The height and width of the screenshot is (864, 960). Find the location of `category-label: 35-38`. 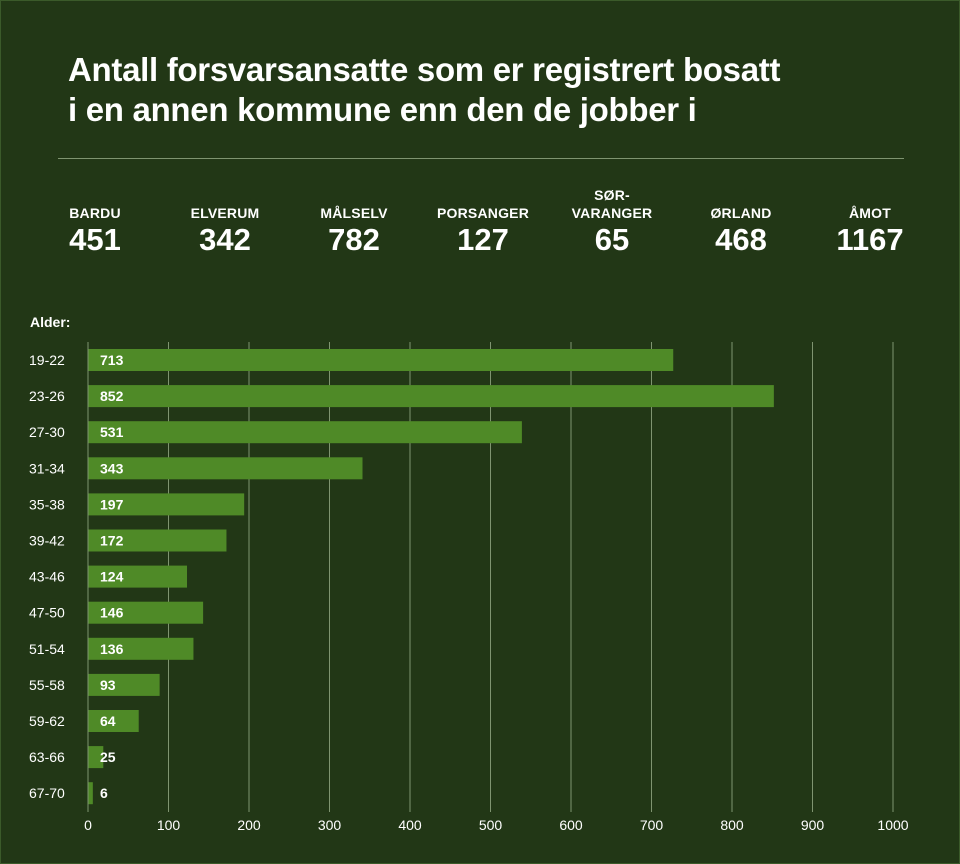

category-label: 35-38 is located at coordinates (47, 504).